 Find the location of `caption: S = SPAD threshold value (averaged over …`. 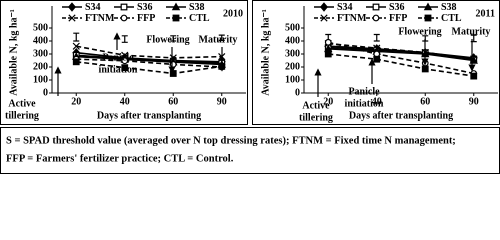

caption: S = SPAD threshold value (averaged over … is located at coordinates (231, 140).